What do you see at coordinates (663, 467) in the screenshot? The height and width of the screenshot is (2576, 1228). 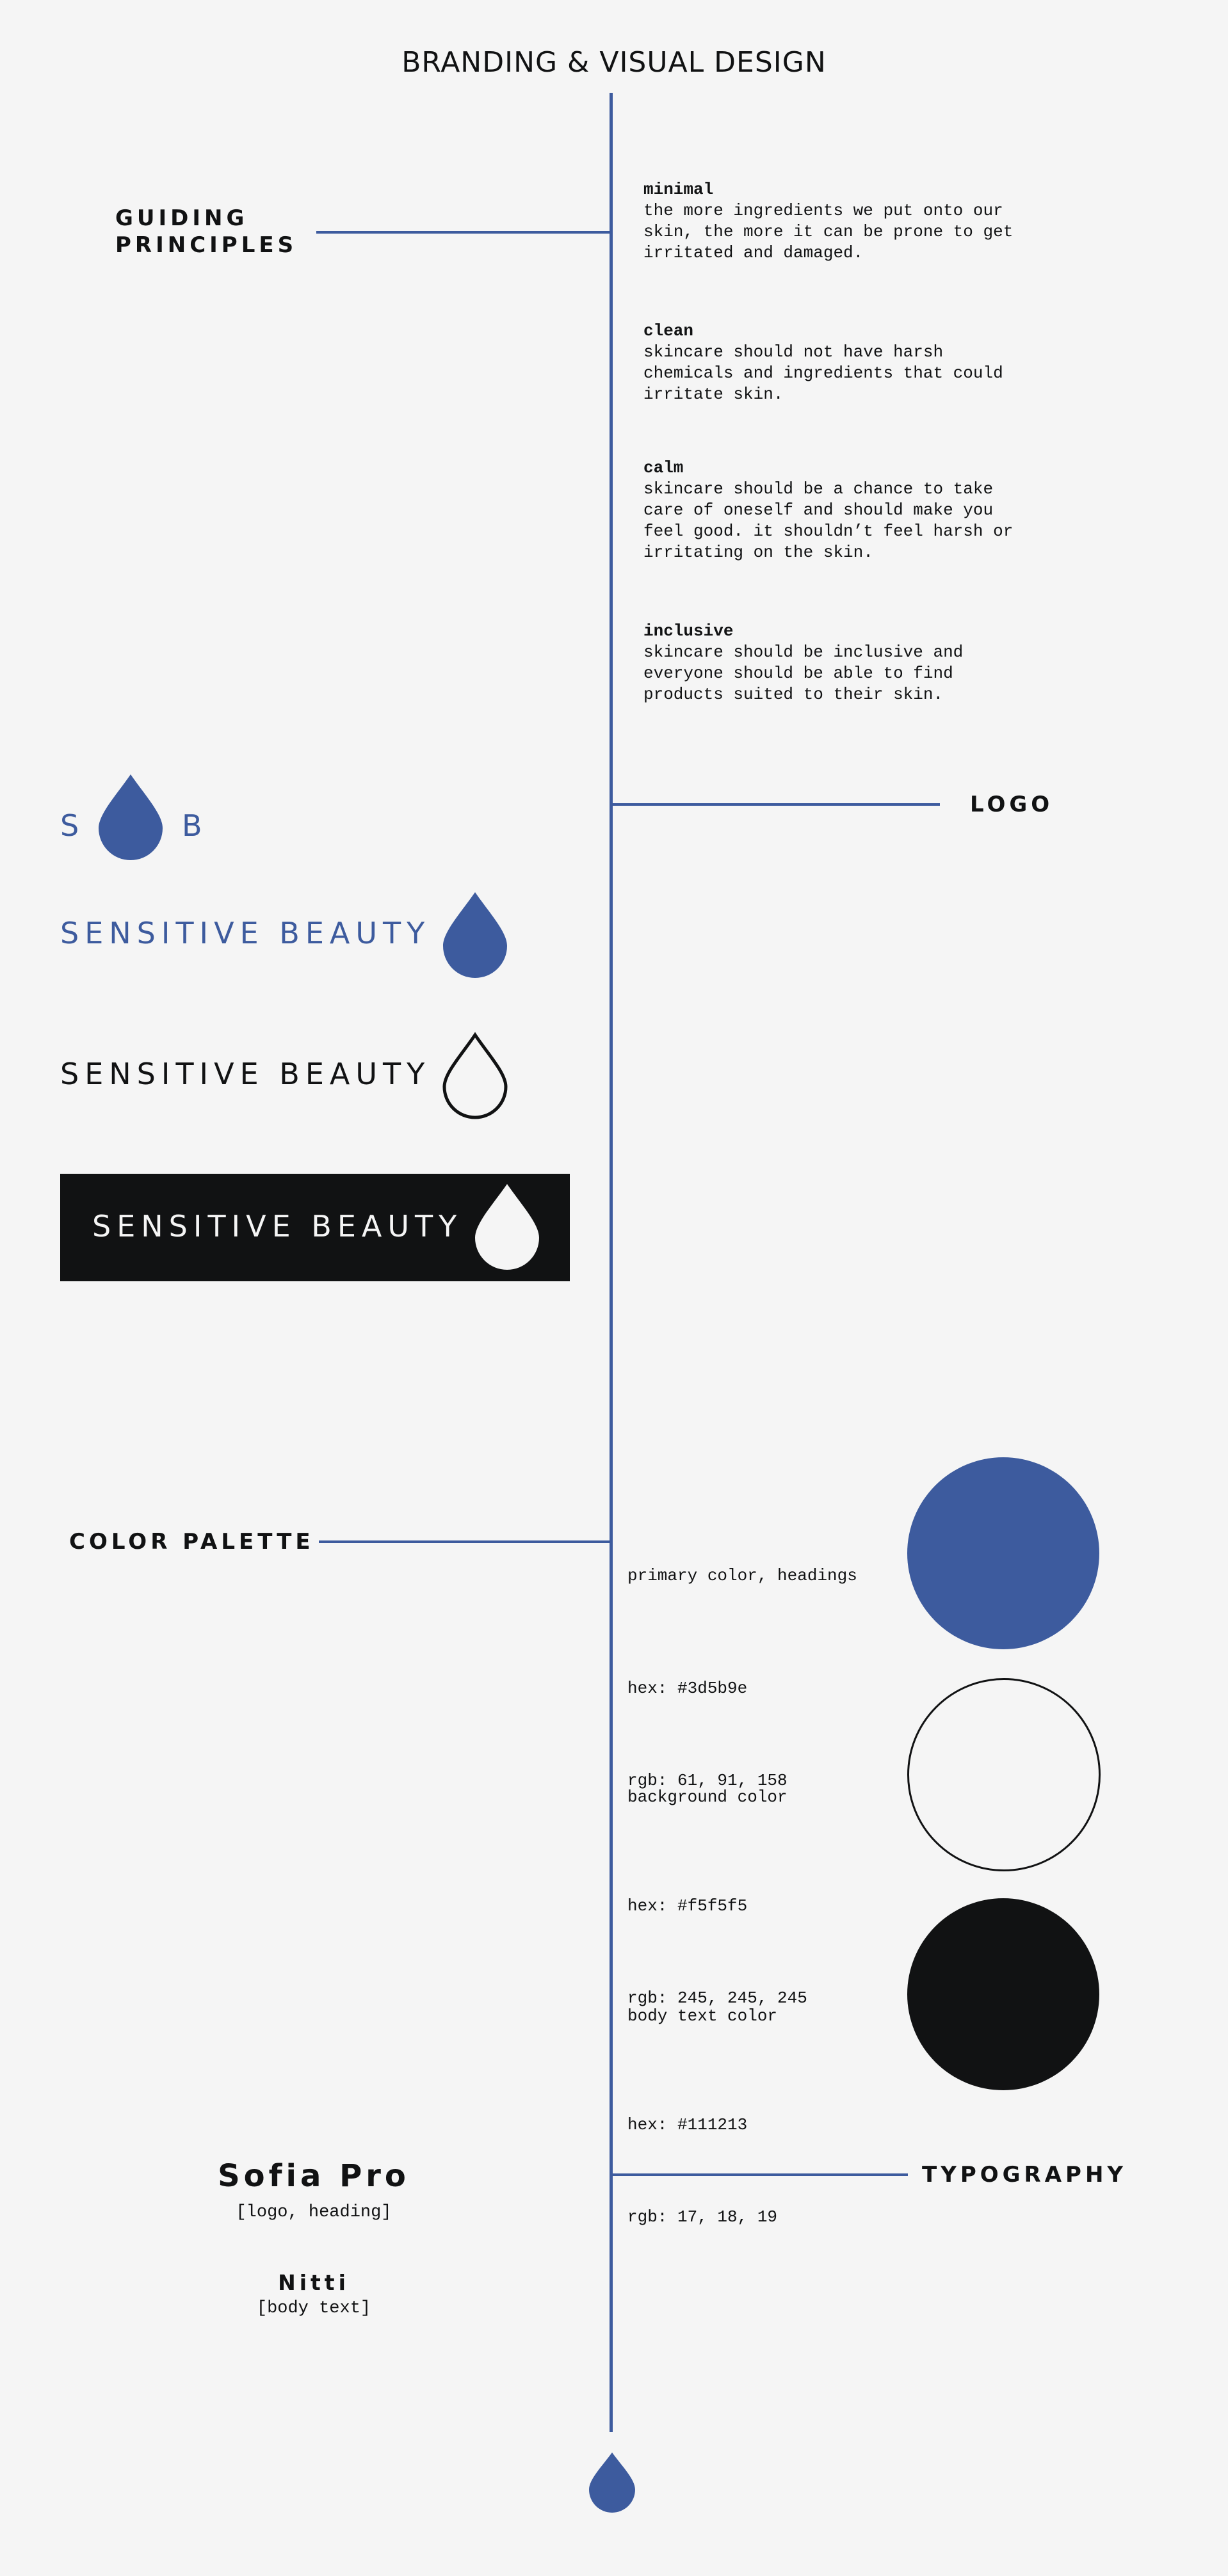 I see `principle-title: calm` at bounding box center [663, 467].